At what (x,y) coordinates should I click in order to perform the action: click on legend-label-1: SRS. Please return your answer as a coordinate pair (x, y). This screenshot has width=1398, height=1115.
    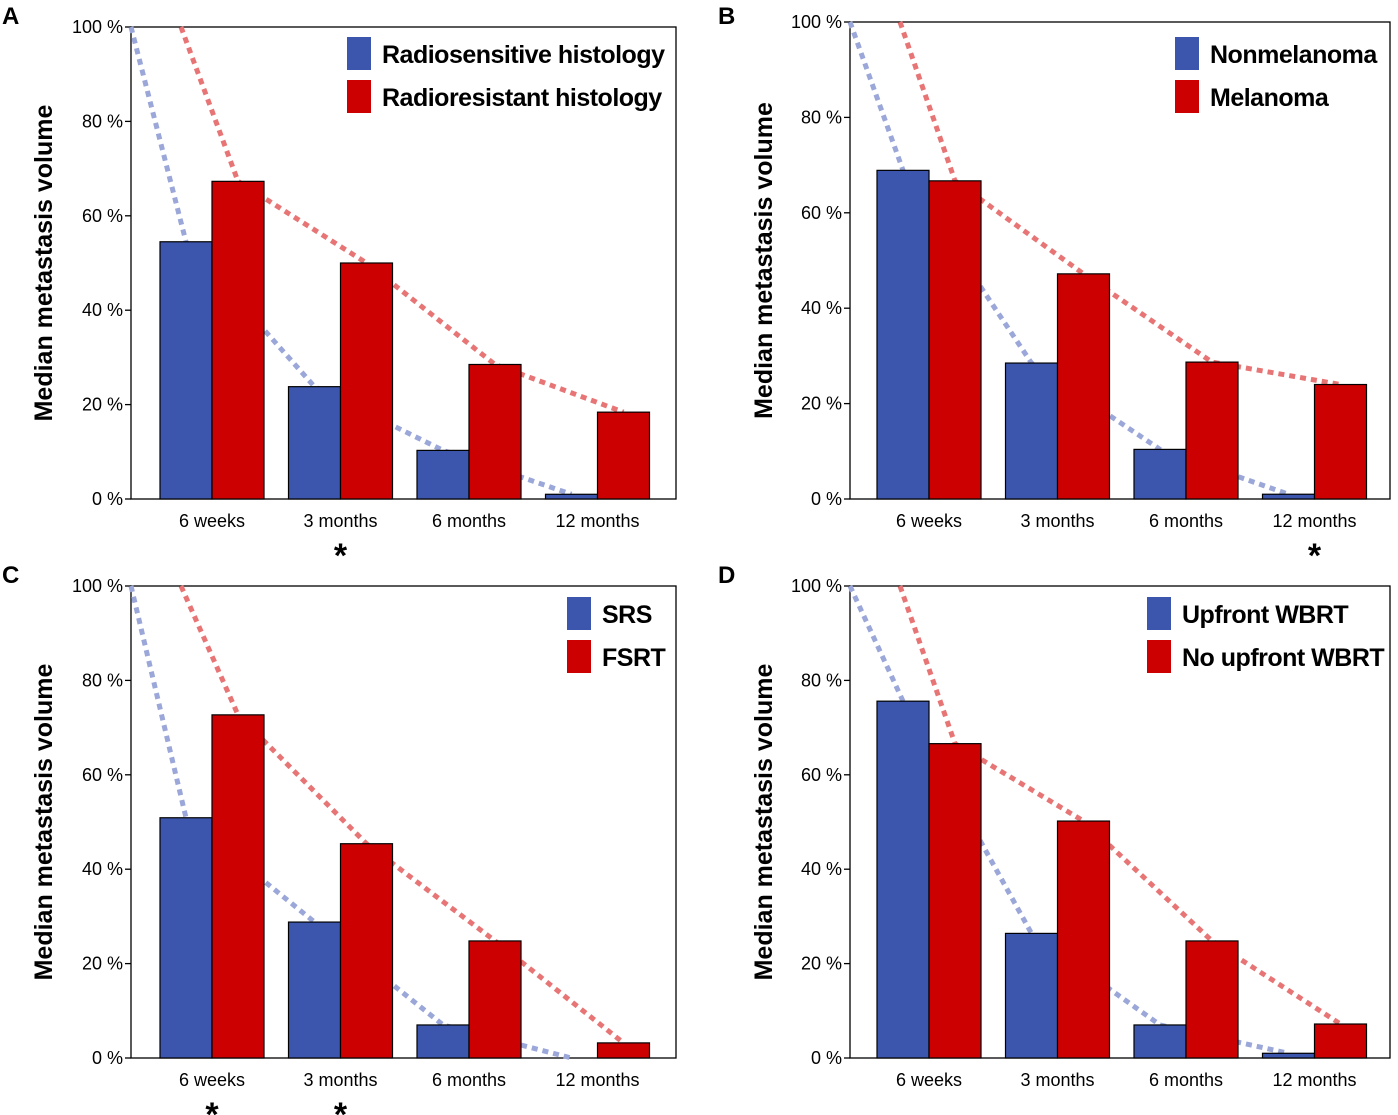
    Looking at the image, I should click on (627, 615).